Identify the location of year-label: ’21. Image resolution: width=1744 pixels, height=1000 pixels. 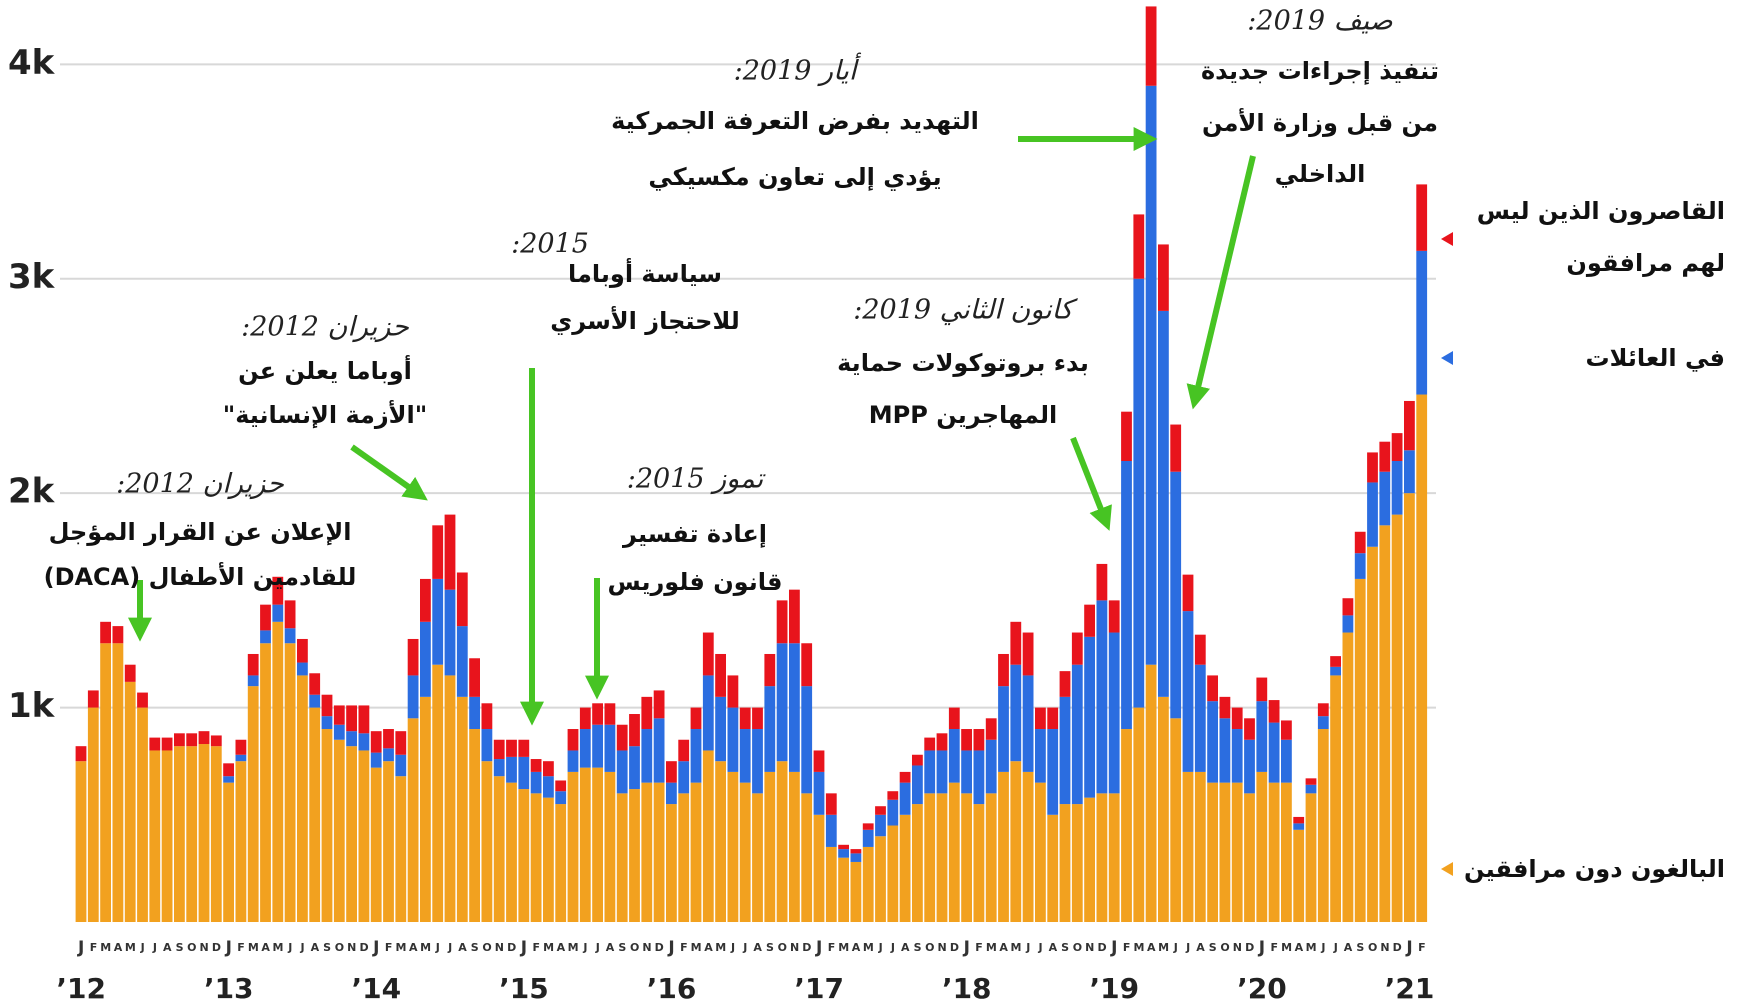
(1410, 986).